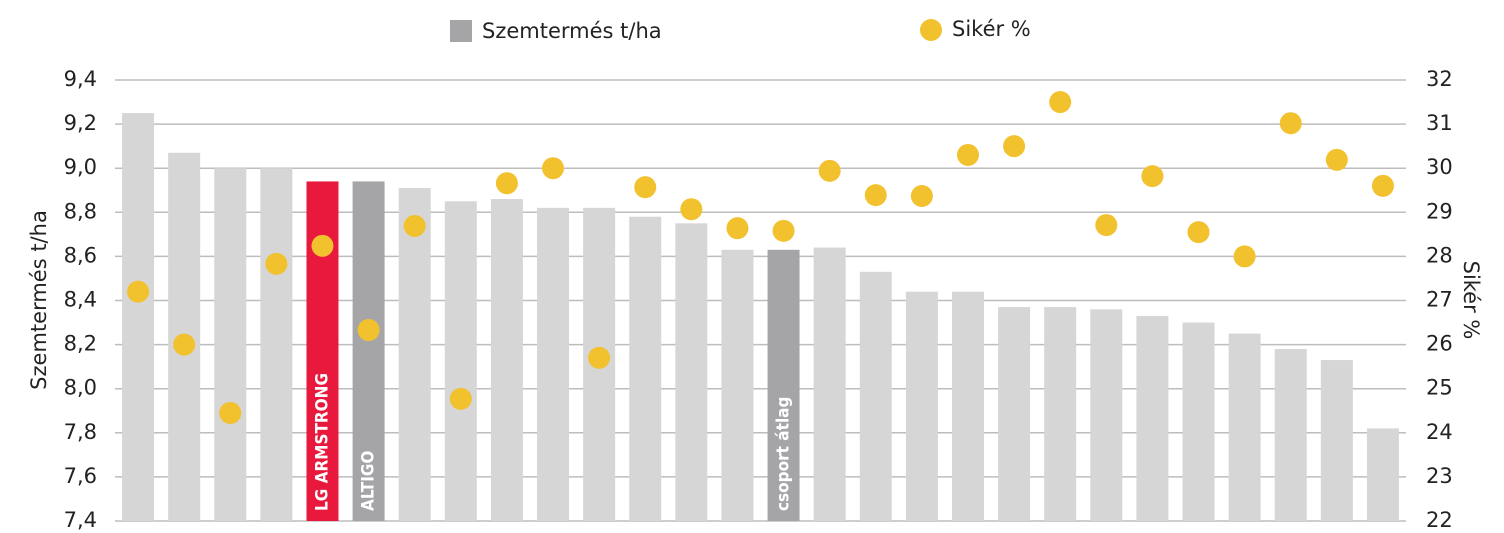 The height and width of the screenshot is (533, 1504). Describe the element at coordinates (1439, 476) in the screenshot. I see `y2-tick-label: 23` at that location.